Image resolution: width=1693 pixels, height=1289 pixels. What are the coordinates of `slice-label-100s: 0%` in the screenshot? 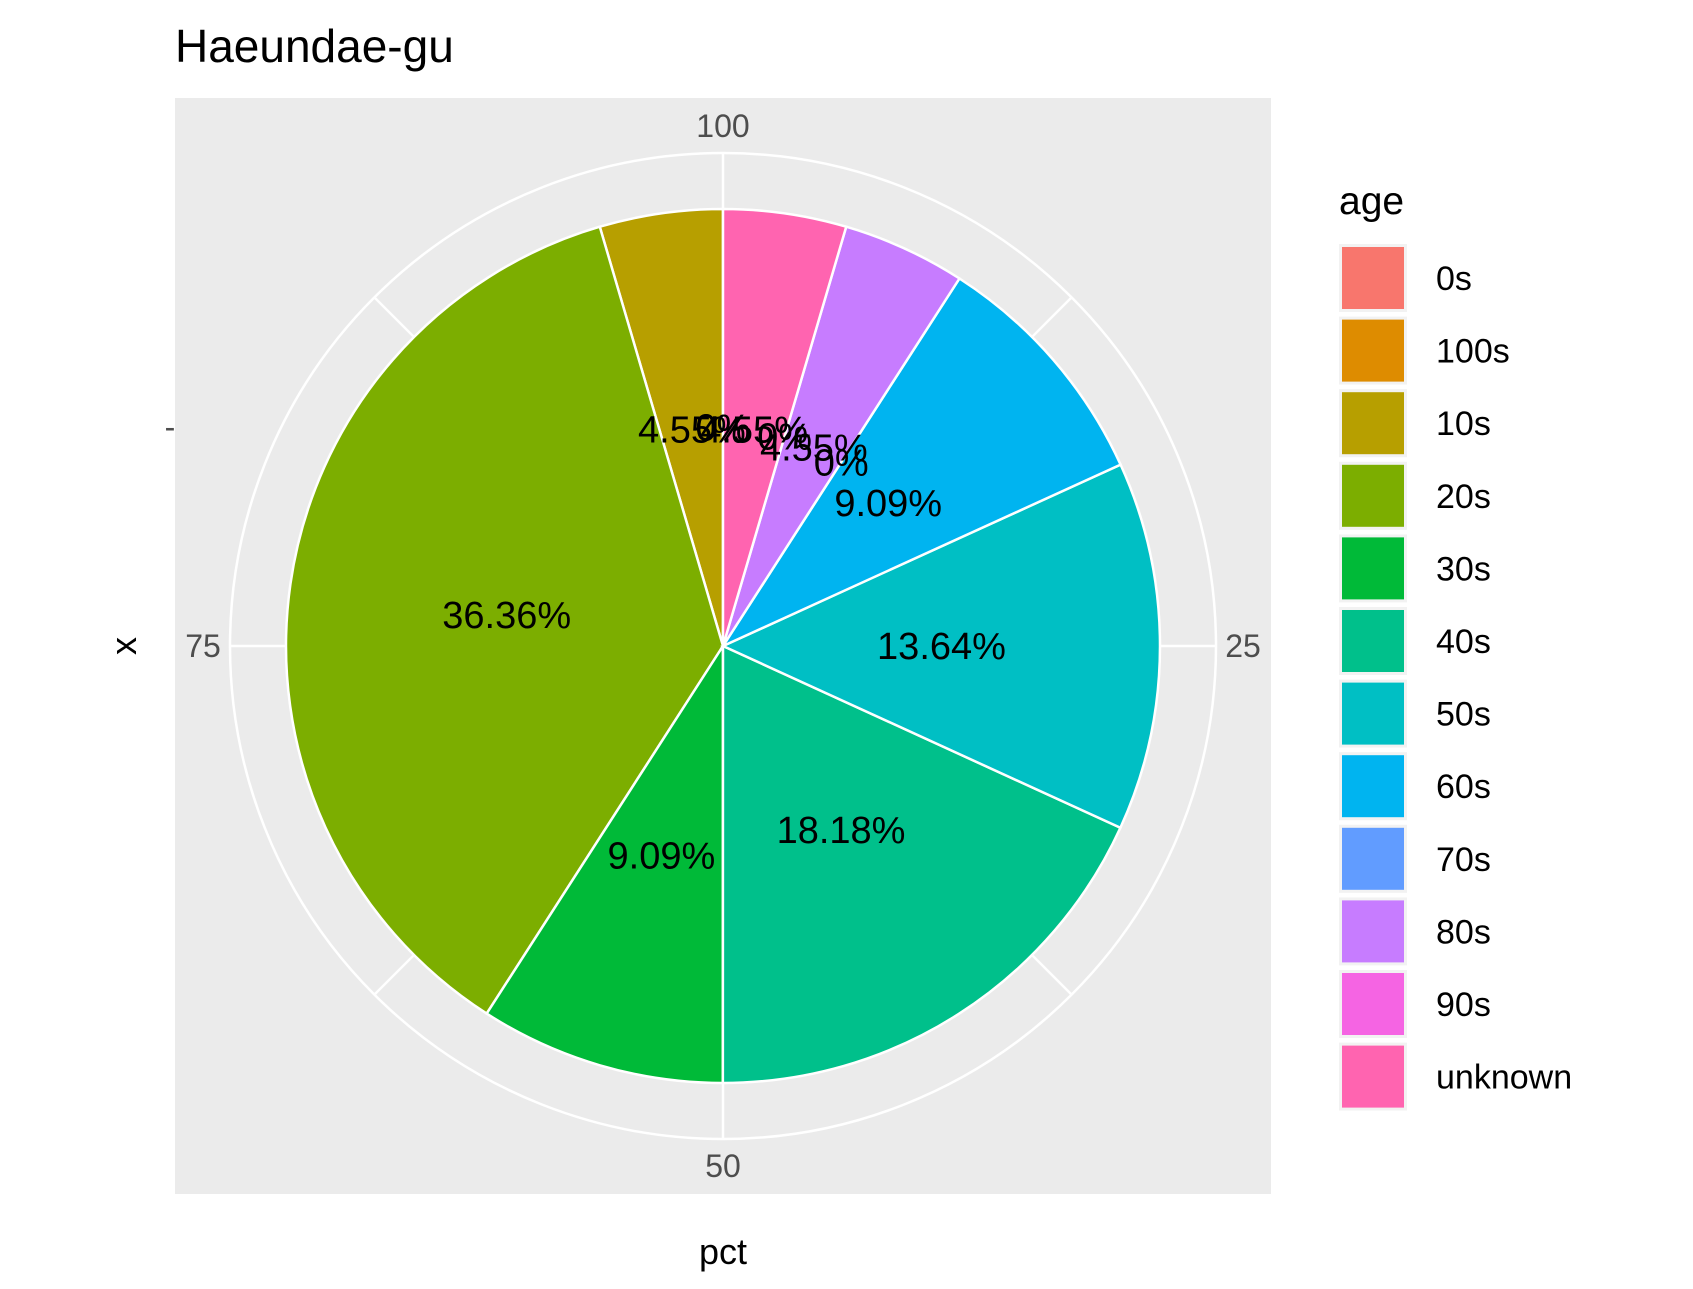 It's located at (723, 429).